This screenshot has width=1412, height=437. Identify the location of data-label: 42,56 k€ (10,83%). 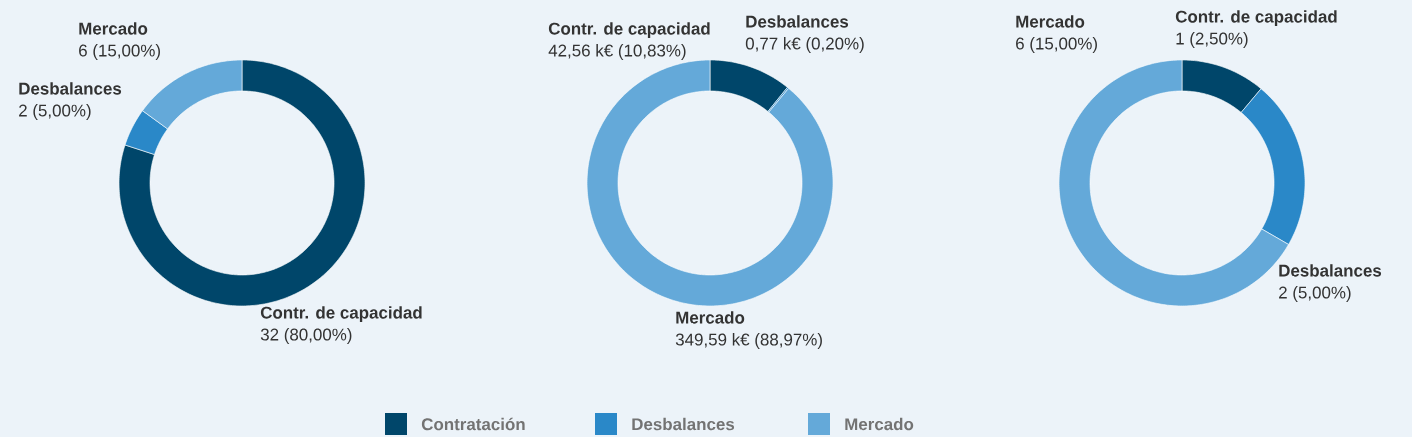
(617, 52).